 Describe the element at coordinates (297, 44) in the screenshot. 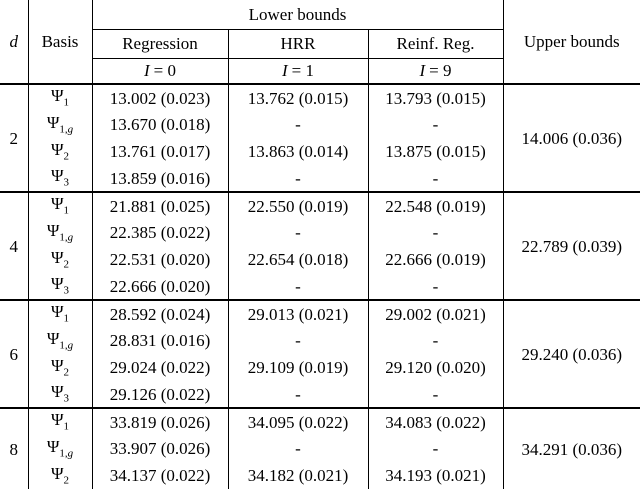

I see `header-method-hrr: HRR` at that location.